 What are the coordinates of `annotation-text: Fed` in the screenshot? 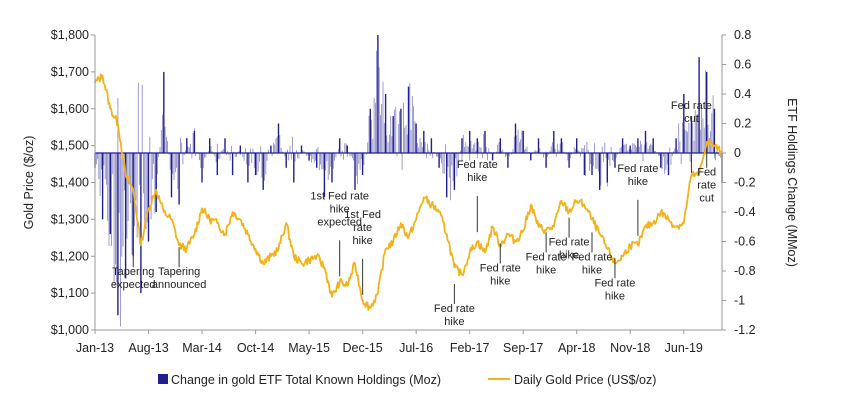 It's located at (706, 173).